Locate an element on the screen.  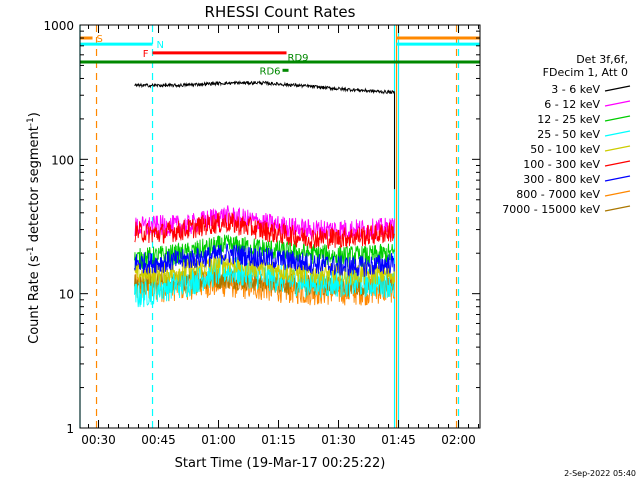
footer-timestamp: 2-Sep-2022 05:40 is located at coordinates (600, 473).